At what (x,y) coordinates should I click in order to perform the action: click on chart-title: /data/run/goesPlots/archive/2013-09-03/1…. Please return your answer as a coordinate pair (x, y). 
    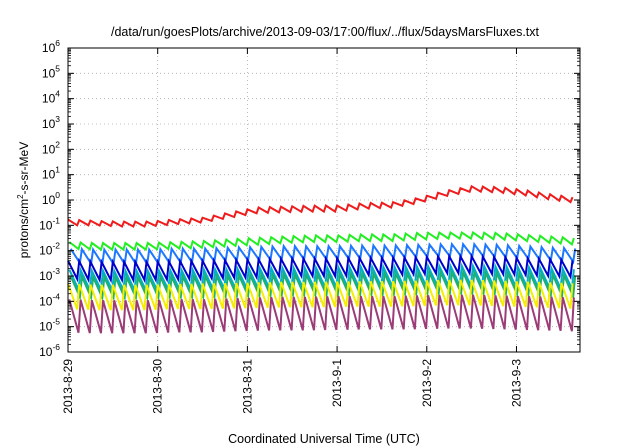
    Looking at the image, I should click on (325, 32).